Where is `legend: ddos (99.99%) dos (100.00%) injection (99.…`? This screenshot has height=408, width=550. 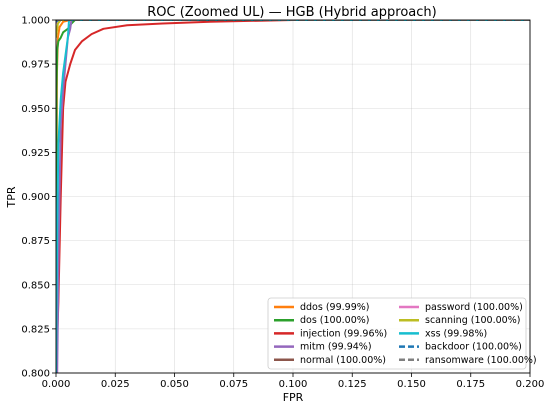 legend: ddos (99.99%) dos (100.00%) injection (99.… is located at coordinates (402, 333).